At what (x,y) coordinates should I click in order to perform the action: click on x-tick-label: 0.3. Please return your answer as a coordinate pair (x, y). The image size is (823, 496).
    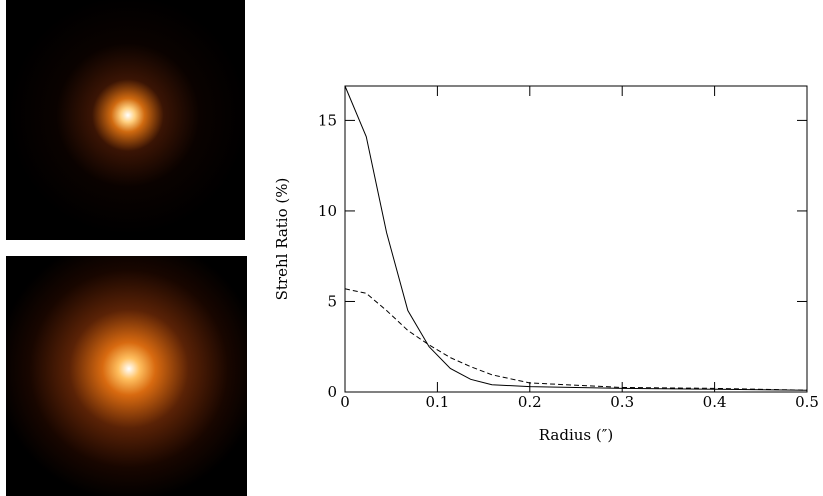
    Looking at the image, I should click on (622, 402).